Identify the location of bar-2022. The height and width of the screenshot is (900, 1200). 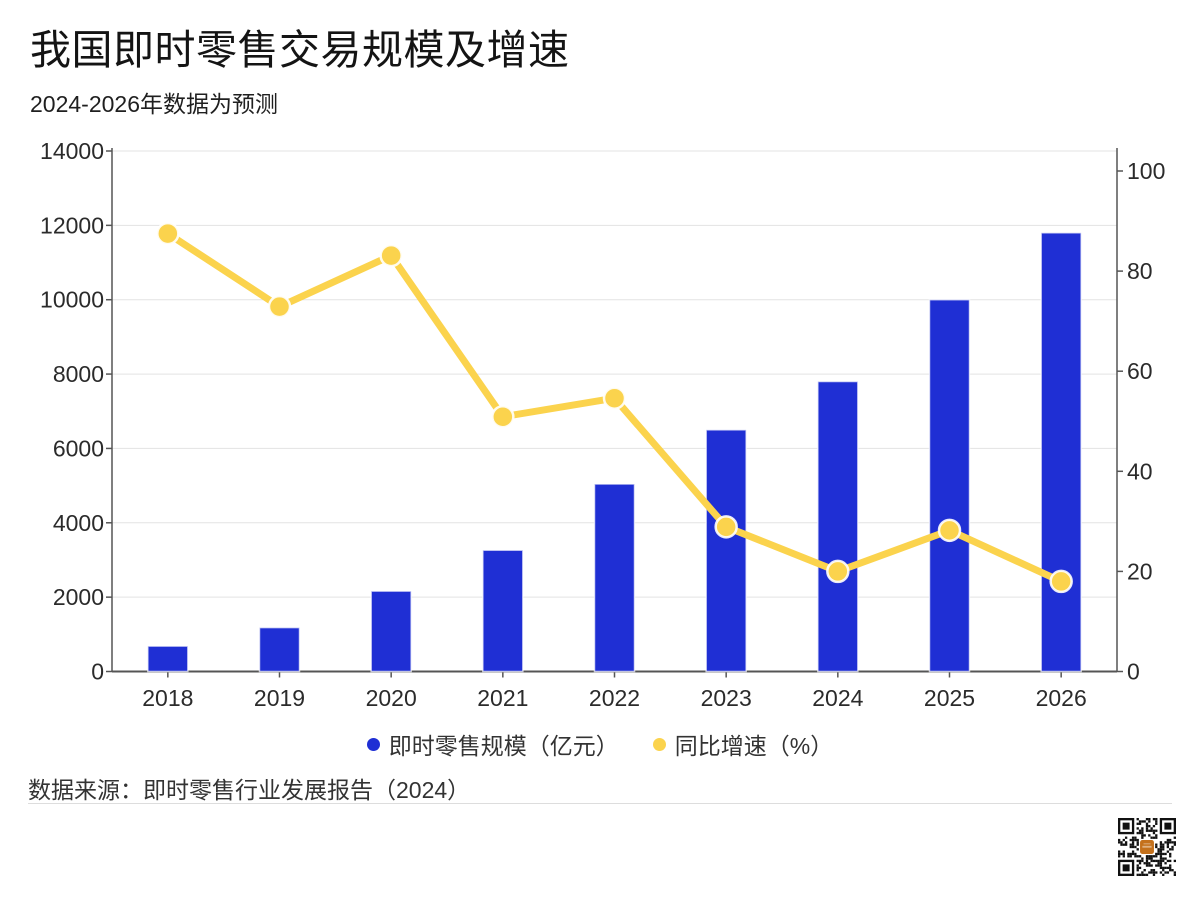
(614, 578).